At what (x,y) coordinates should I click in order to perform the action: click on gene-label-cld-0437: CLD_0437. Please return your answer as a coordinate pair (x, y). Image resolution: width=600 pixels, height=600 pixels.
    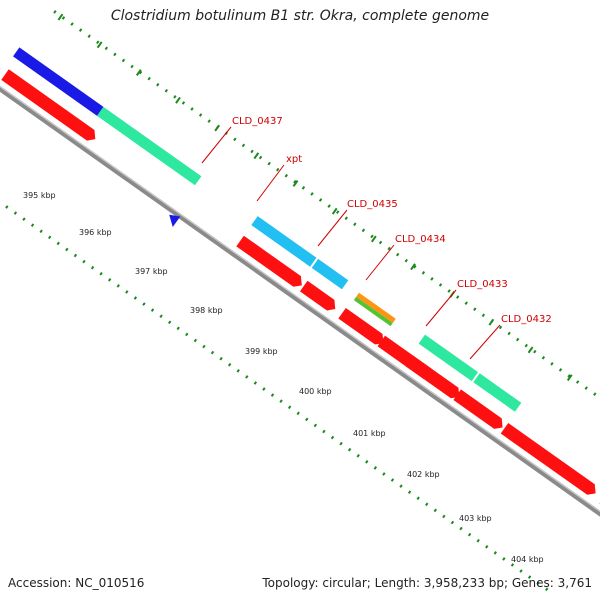
    Looking at the image, I should click on (257, 121).